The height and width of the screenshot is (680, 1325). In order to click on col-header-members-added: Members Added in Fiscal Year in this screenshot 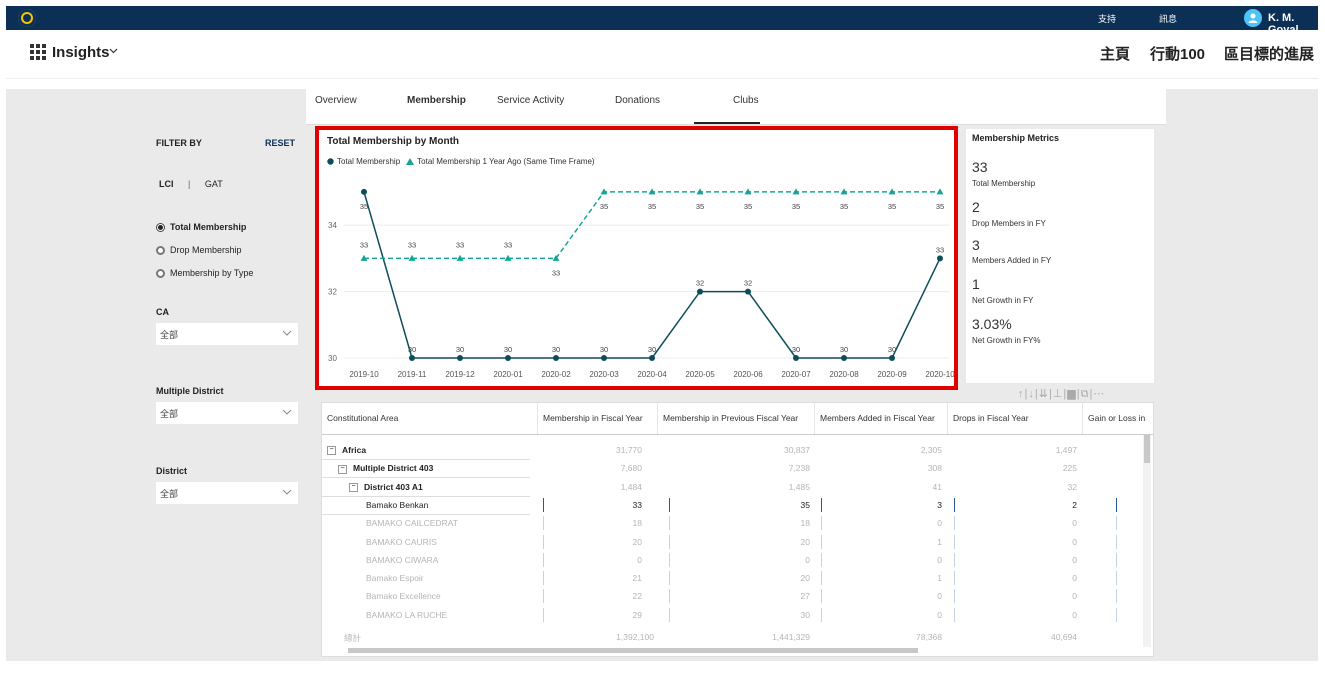, I will do `click(881, 418)`.